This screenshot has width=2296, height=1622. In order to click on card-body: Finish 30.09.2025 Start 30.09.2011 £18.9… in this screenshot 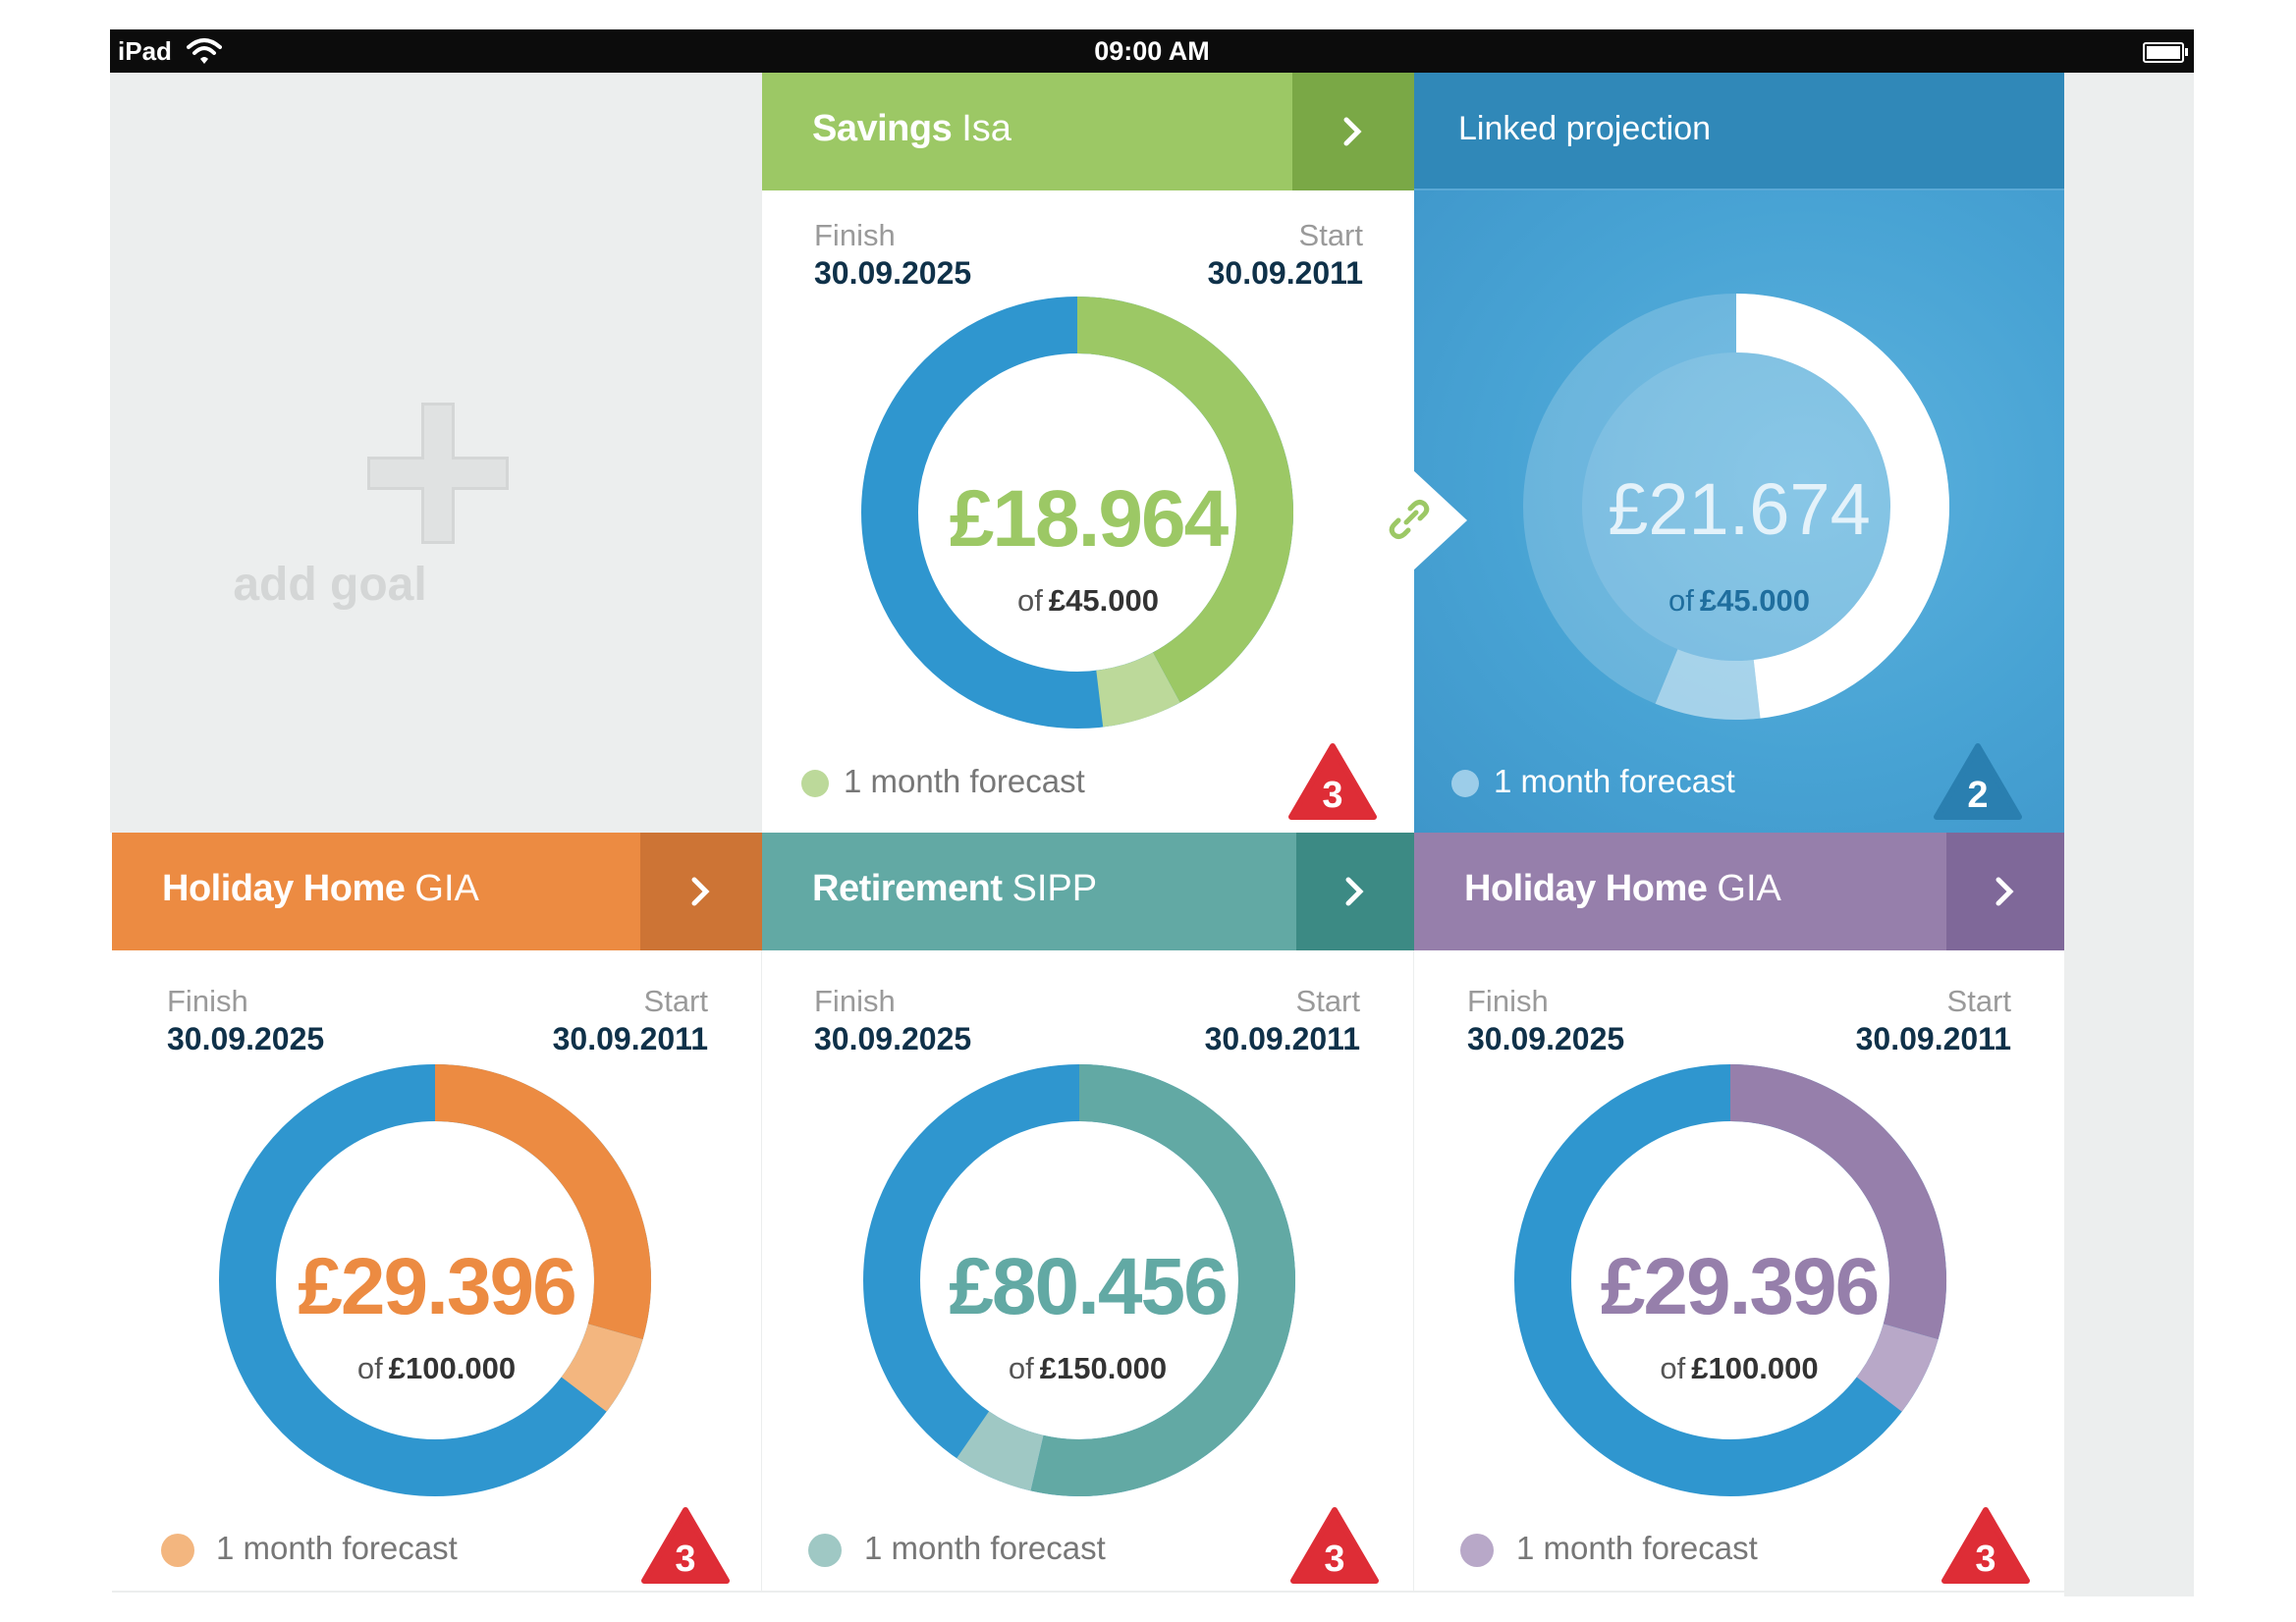, I will do `click(1088, 512)`.